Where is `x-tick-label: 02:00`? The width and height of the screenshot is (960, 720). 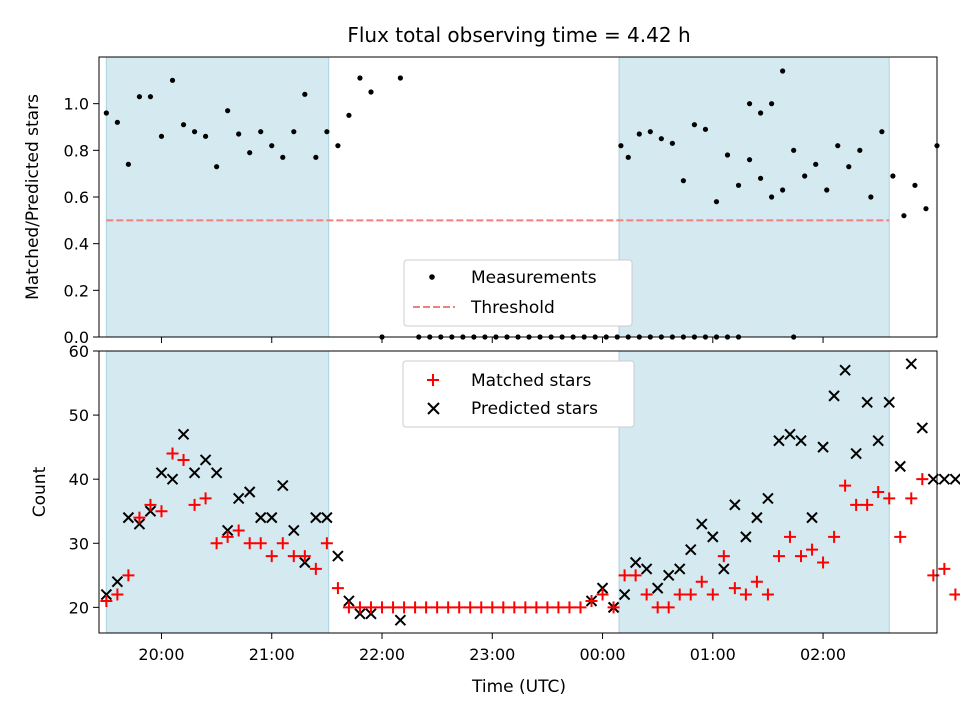 x-tick-label: 02:00 is located at coordinates (823, 654).